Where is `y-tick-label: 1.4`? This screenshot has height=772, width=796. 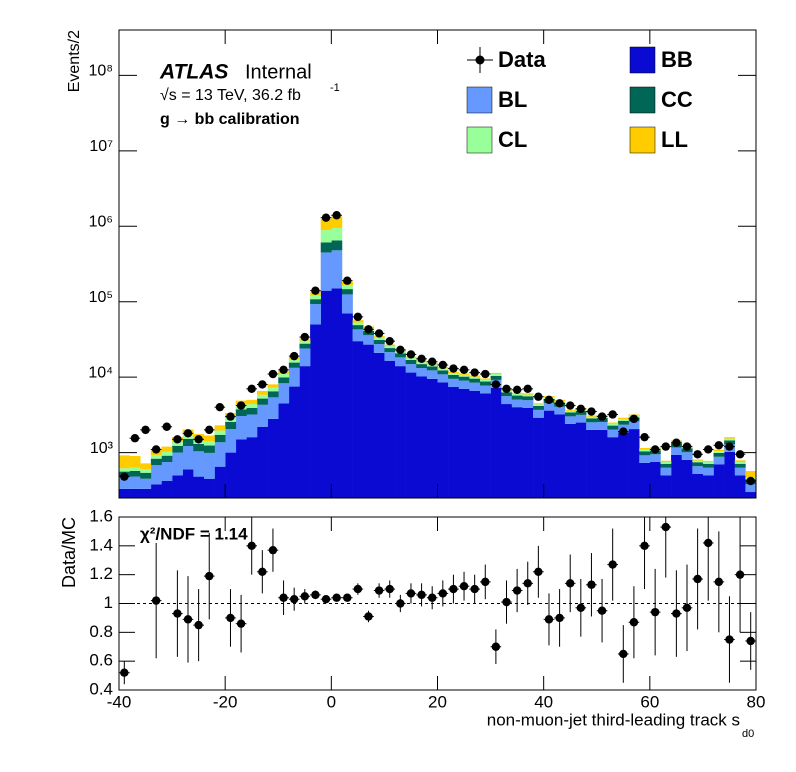
y-tick-label: 1.4 is located at coordinates (101, 544).